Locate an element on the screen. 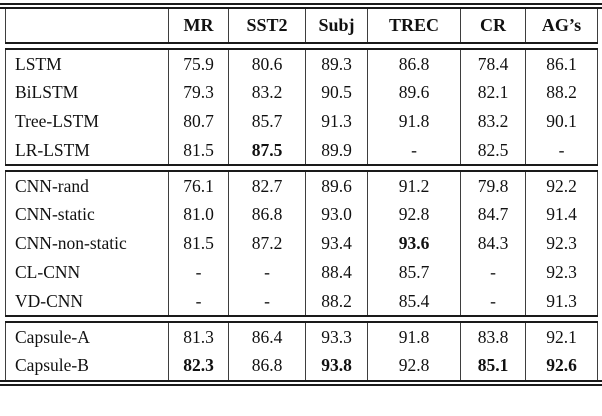 The image size is (602, 416). row-lstm: LSTM 75.9 80.6 89.3 86.8 78.4 86.1 is located at coordinates (301, 63).